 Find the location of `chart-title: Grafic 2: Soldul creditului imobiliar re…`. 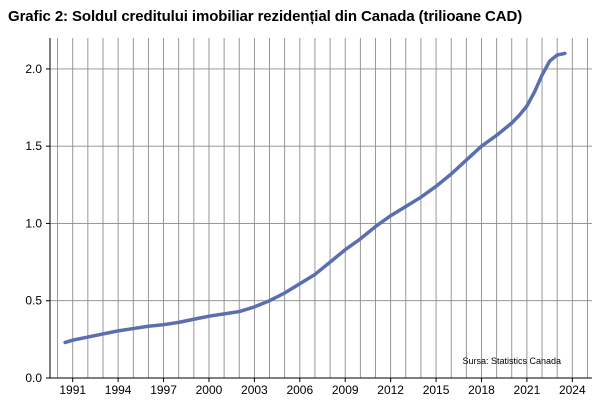

chart-title: Grafic 2: Soldul creditului imobiliar re… is located at coordinates (265, 16).